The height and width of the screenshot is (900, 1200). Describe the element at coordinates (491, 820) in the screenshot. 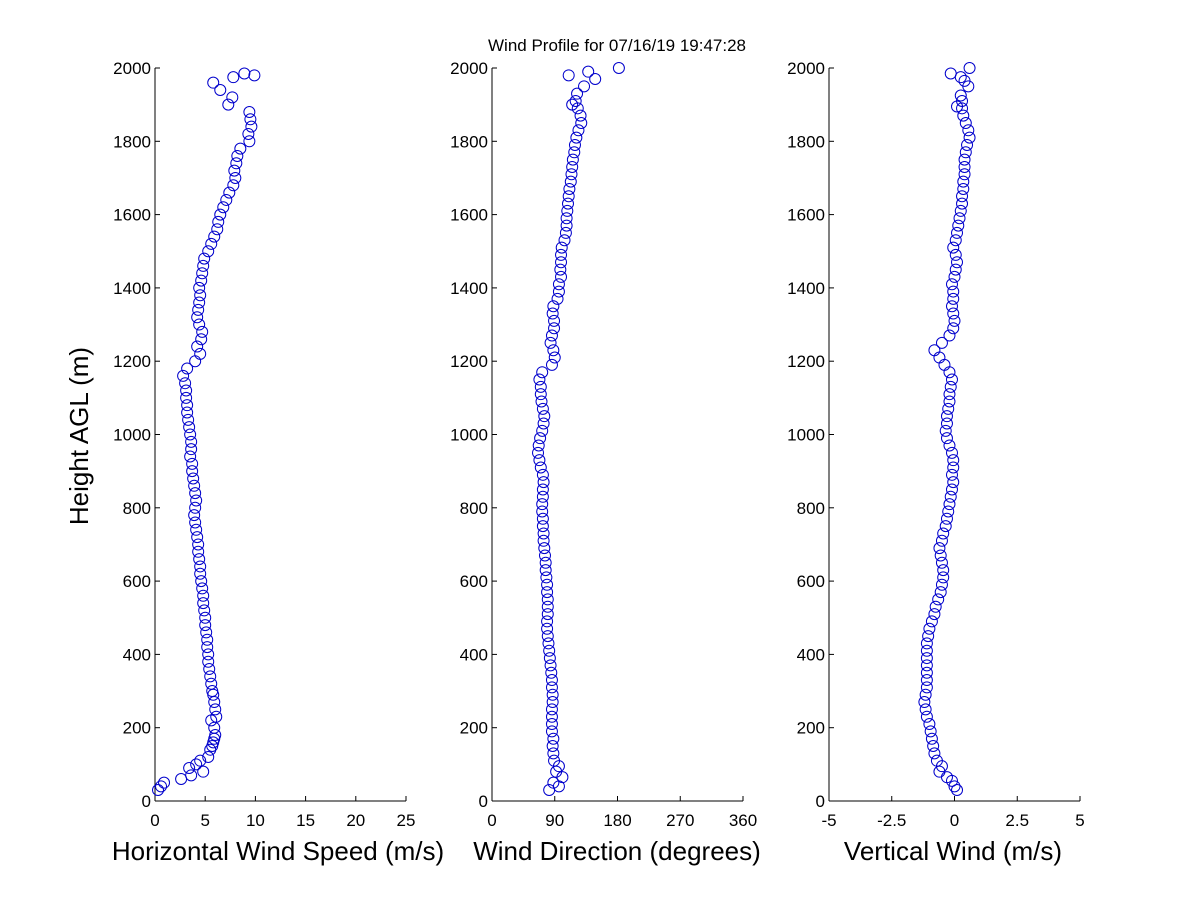

I see `direction-x-tick-label: 0` at that location.